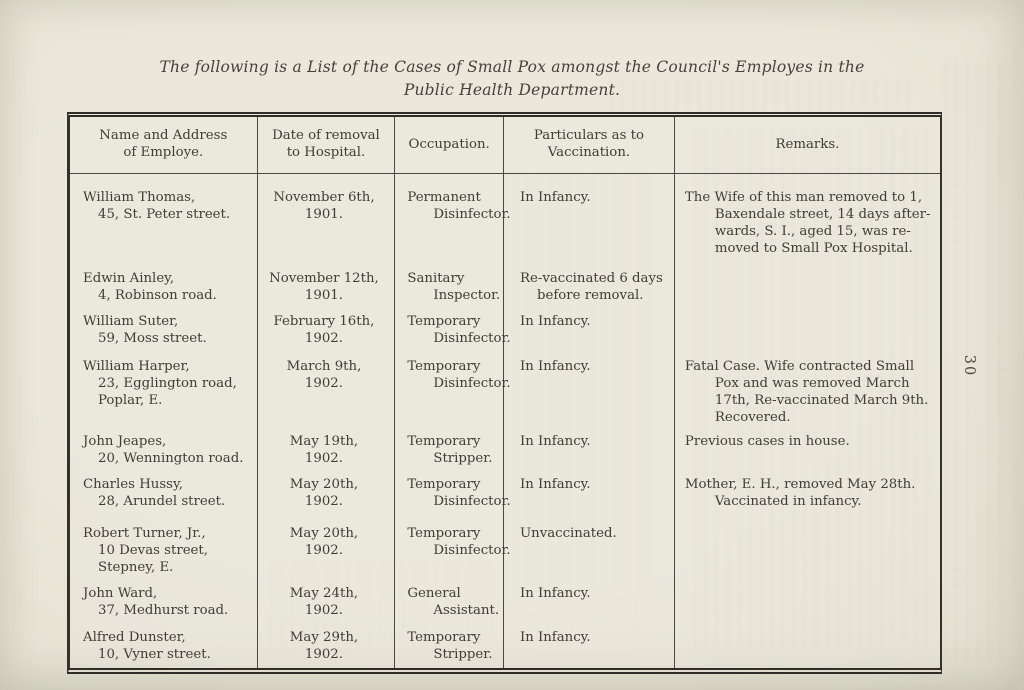 This screenshot has width=1024, height=690. Describe the element at coordinates (799, 366) in the screenshot. I see `text-line: Fatal Case. Wife contracted Small` at that location.